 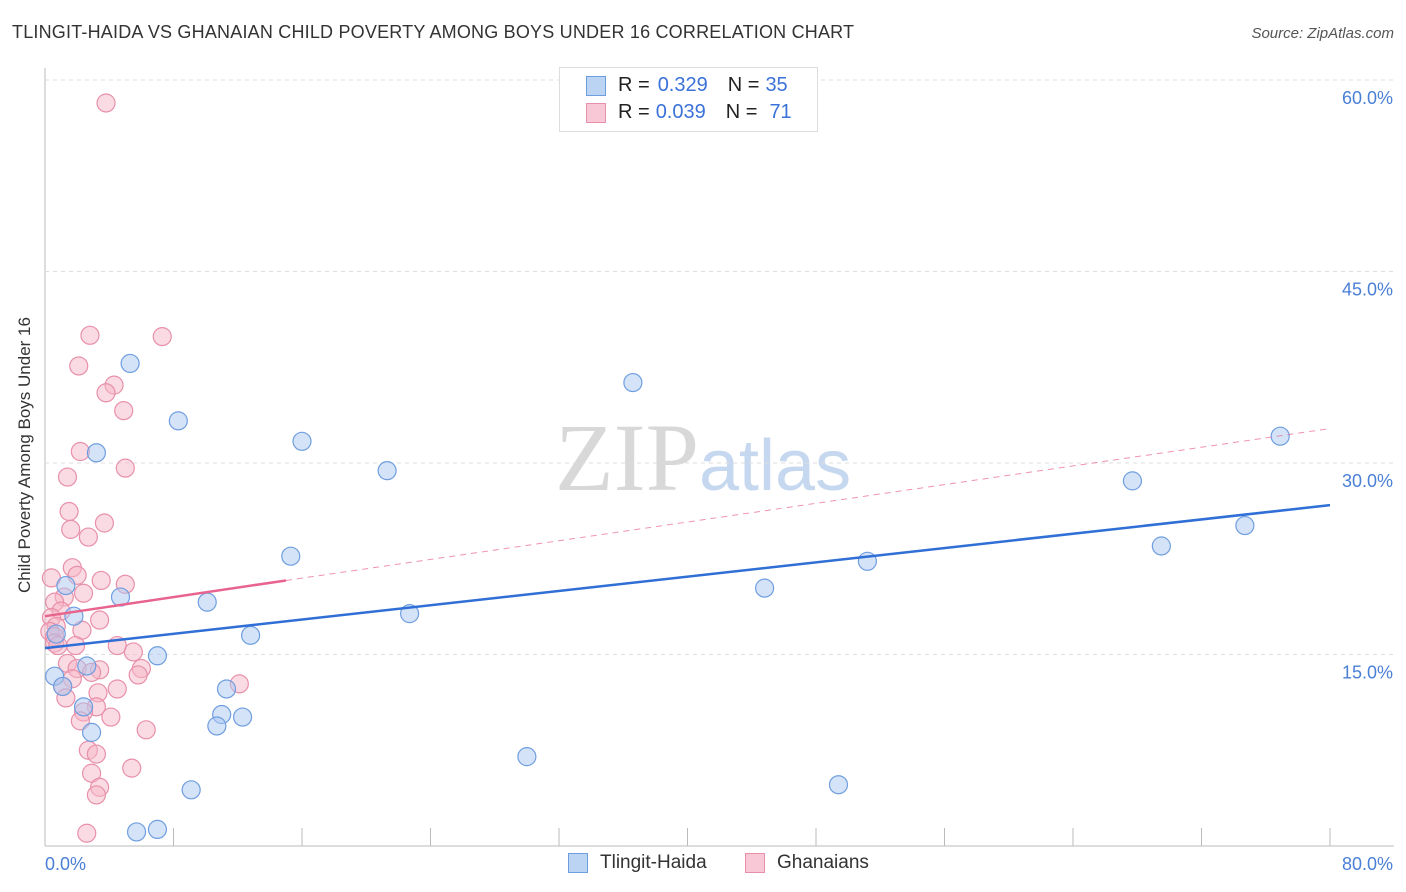 I want to click on y-tick-label: 15.0%, so click(x=1367, y=673).